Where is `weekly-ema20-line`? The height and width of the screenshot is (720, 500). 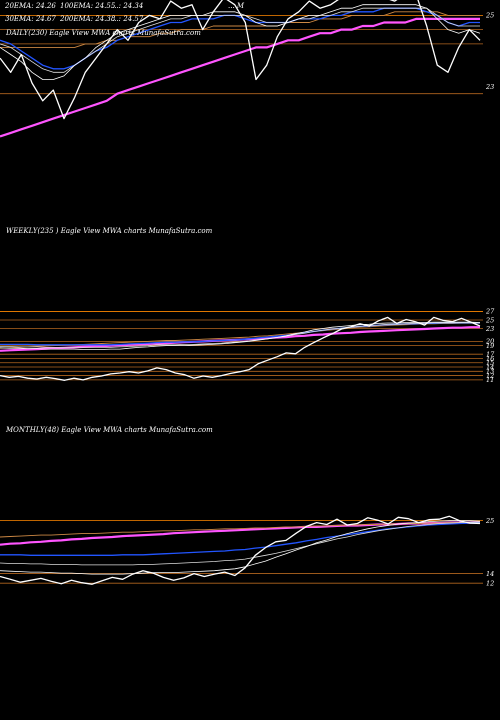
weekly-ema20-line is located at coordinates (240, 335).